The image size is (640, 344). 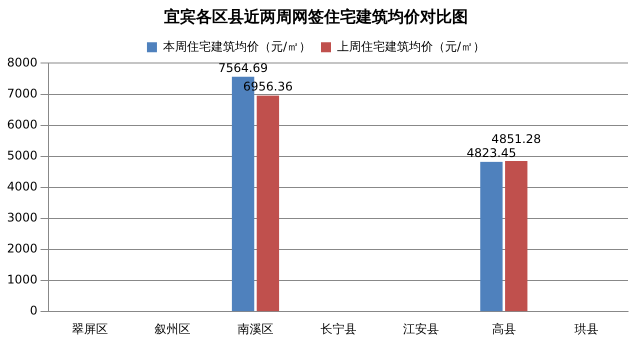 What do you see at coordinates (22, 124) in the screenshot?
I see `y-tick-label: 6000` at bounding box center [22, 124].